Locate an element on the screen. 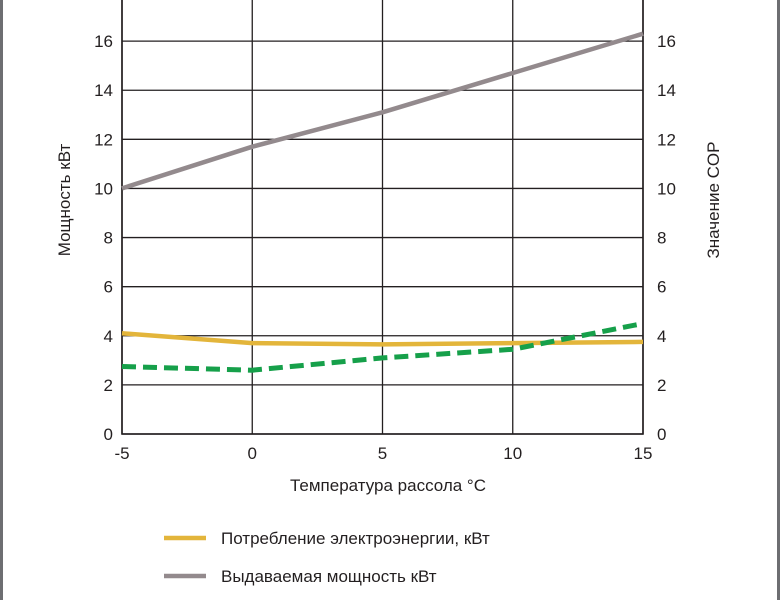  y-right-tick-label: 6 is located at coordinates (661, 287).